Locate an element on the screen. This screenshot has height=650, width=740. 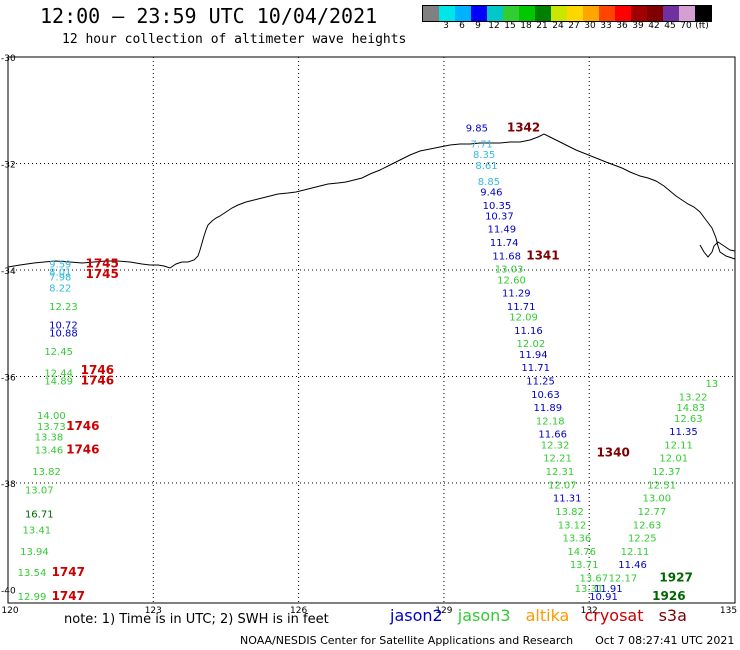
wave-height-value: 12.45 is located at coordinates (58, 352).